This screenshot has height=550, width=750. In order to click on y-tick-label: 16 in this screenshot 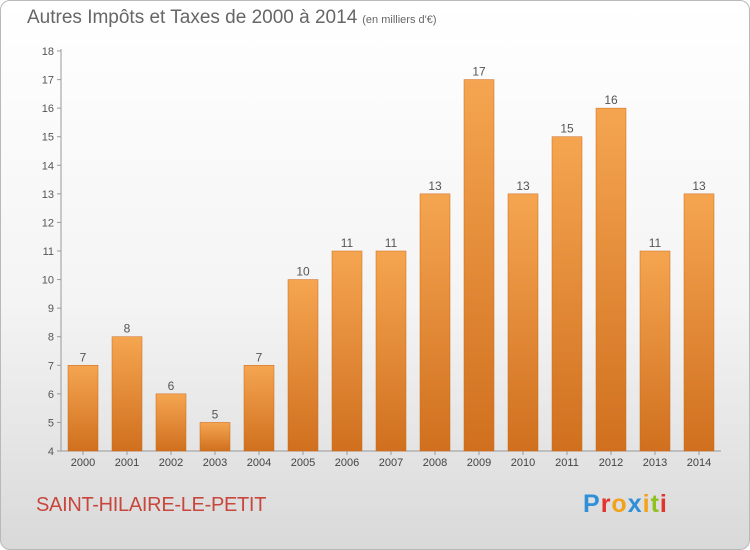, I will do `click(48, 109)`.